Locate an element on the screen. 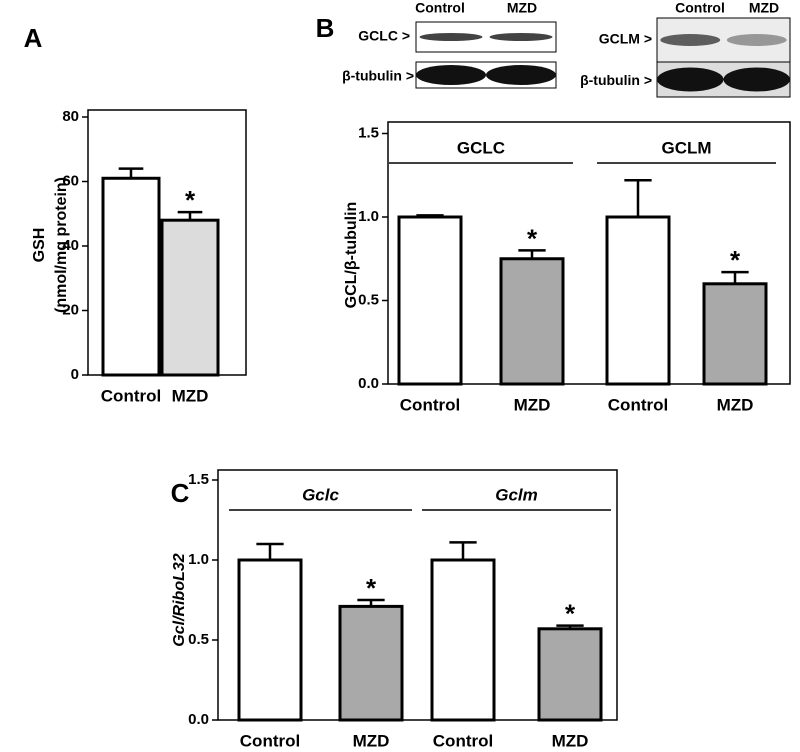 This screenshot has width=800, height=752. protein-label: GCLM > is located at coordinates (625, 39).